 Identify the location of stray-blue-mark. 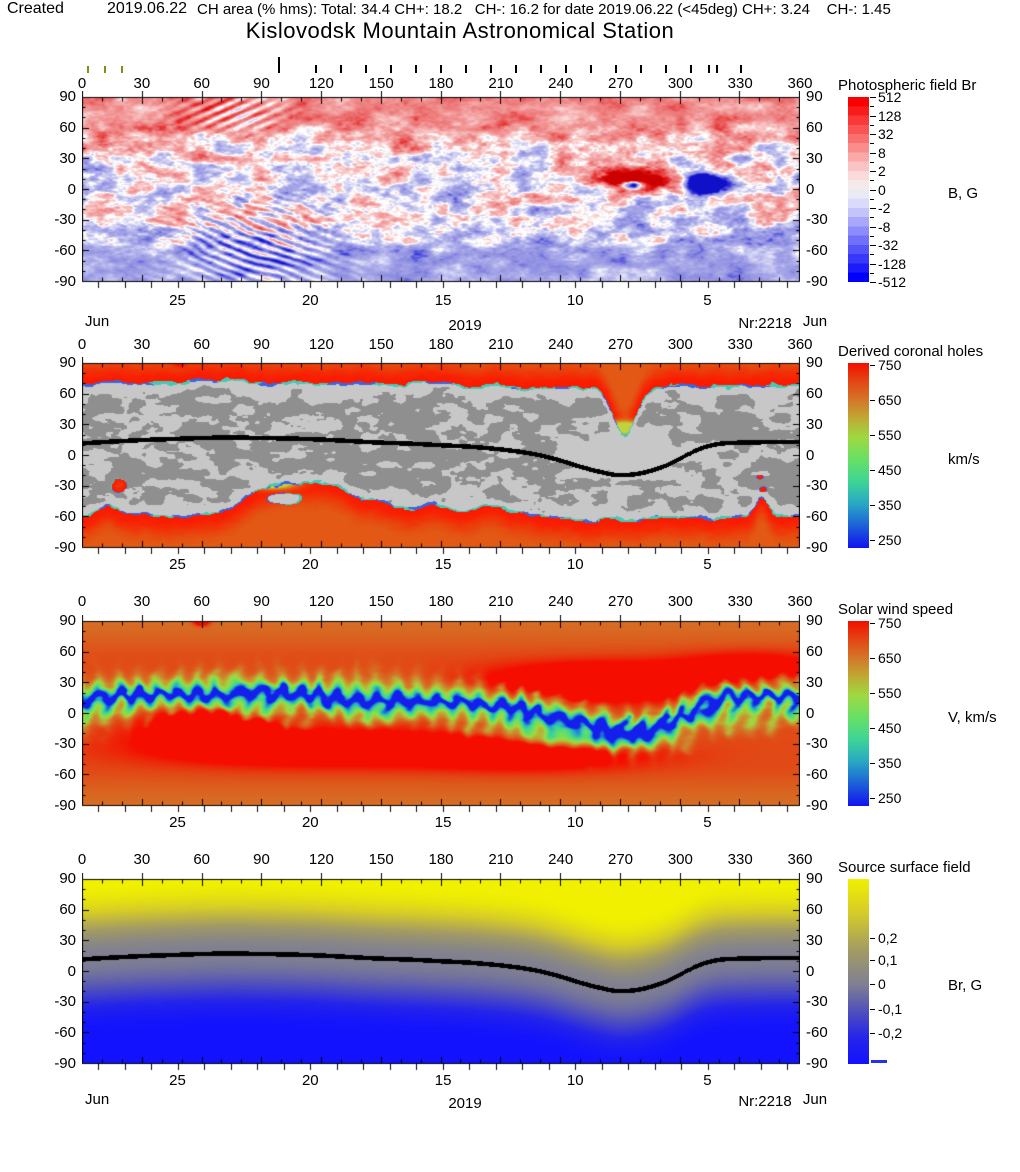
(879, 1061).